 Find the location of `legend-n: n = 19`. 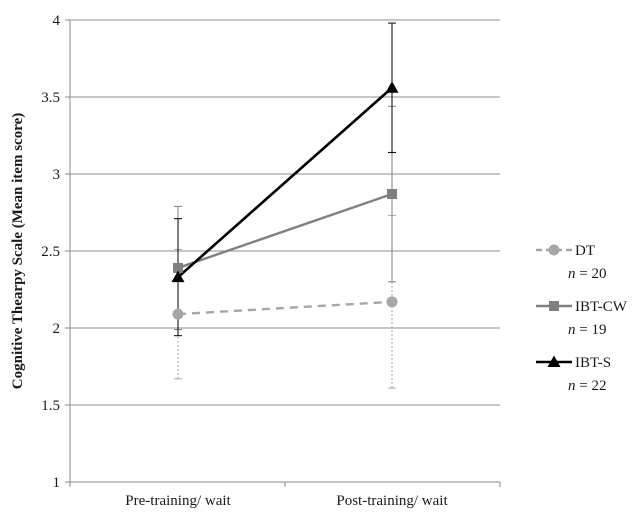

legend-n: n = 19 is located at coordinates (587, 330).